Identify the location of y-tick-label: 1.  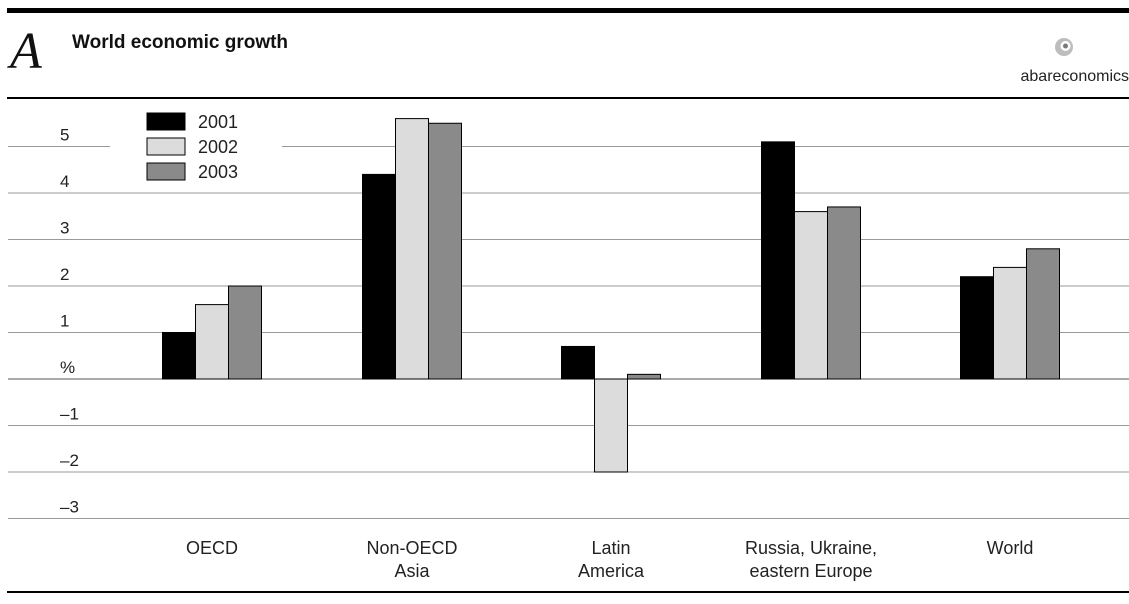
(64, 321).